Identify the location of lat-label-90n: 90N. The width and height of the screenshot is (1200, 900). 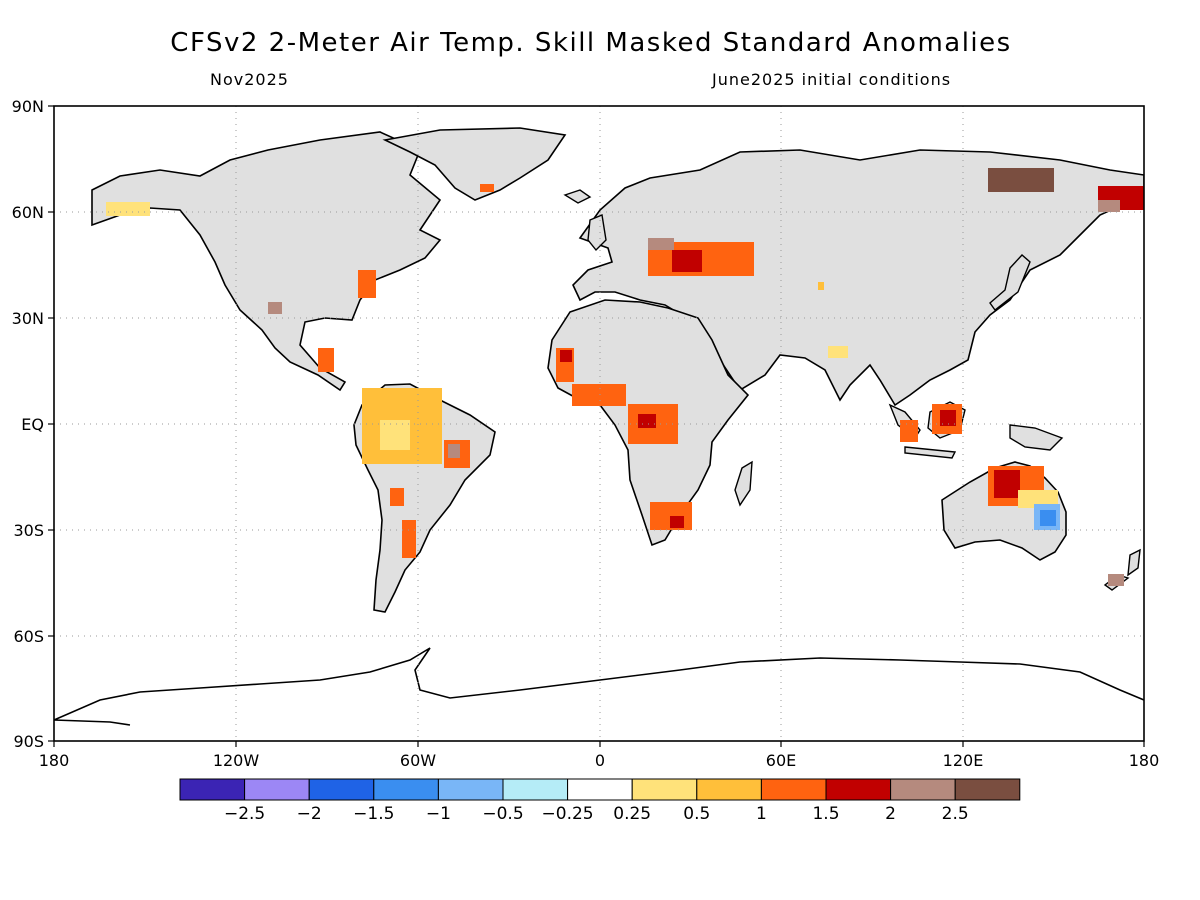
(28, 106).